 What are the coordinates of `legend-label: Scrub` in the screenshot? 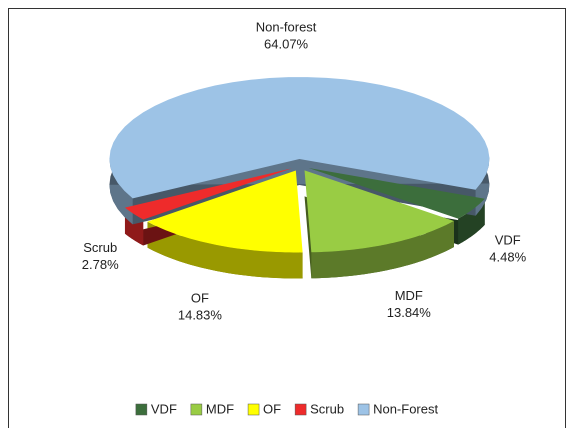 It's located at (327, 408).